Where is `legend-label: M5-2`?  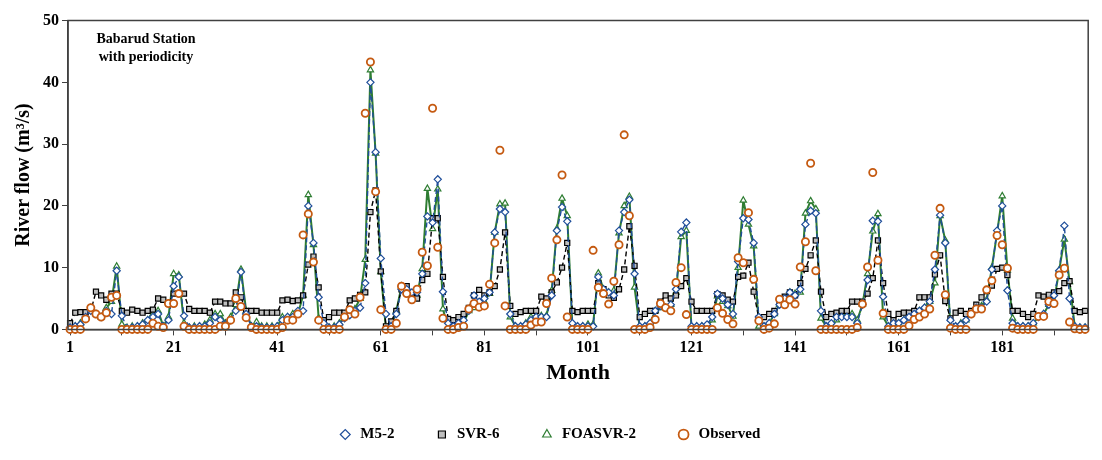 legend-label: M5-2 is located at coordinates (377, 433).